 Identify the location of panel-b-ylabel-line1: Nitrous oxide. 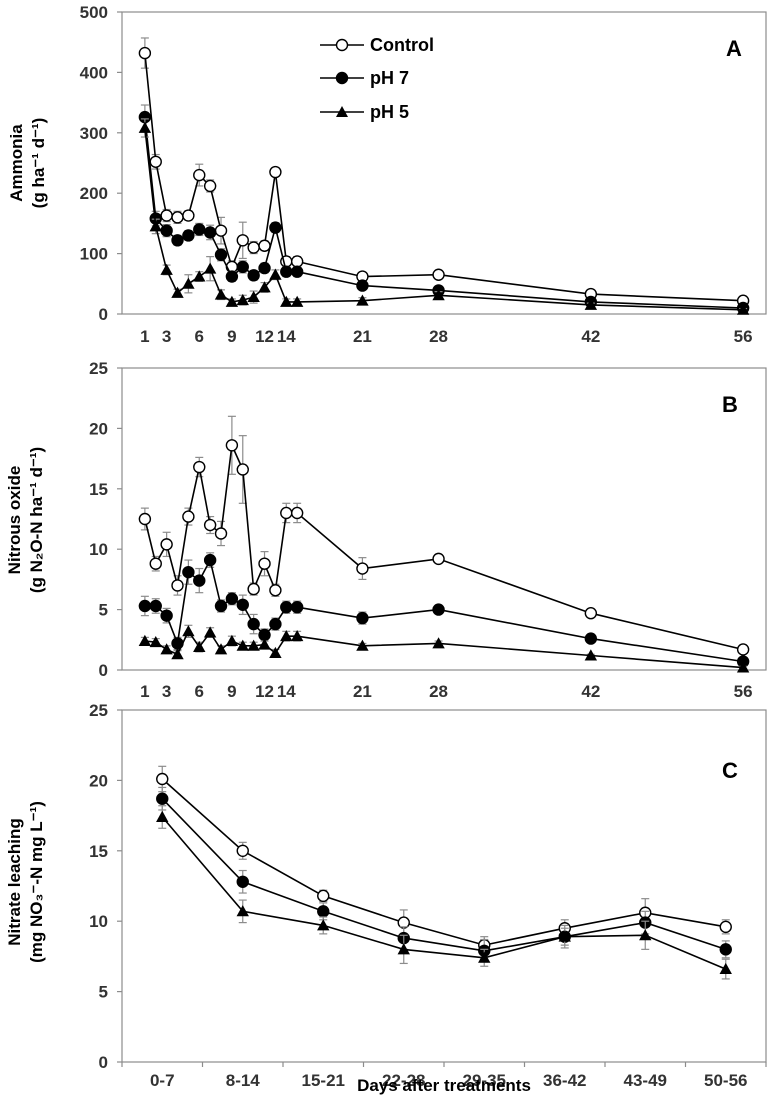
(14, 520).